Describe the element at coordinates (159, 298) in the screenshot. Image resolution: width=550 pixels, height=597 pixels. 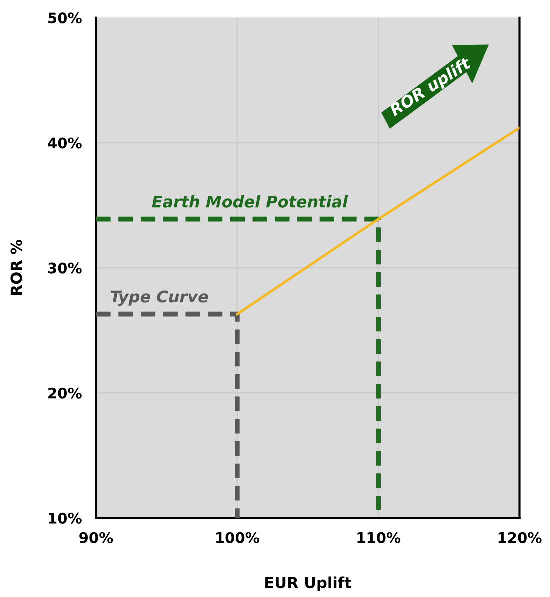
I see `series-label: Type Curve` at that location.